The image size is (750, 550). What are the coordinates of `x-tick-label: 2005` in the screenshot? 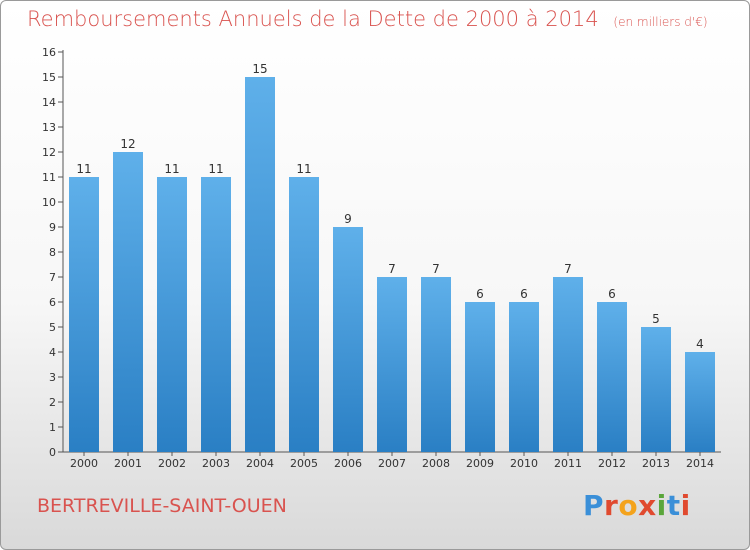 It's located at (304, 463).